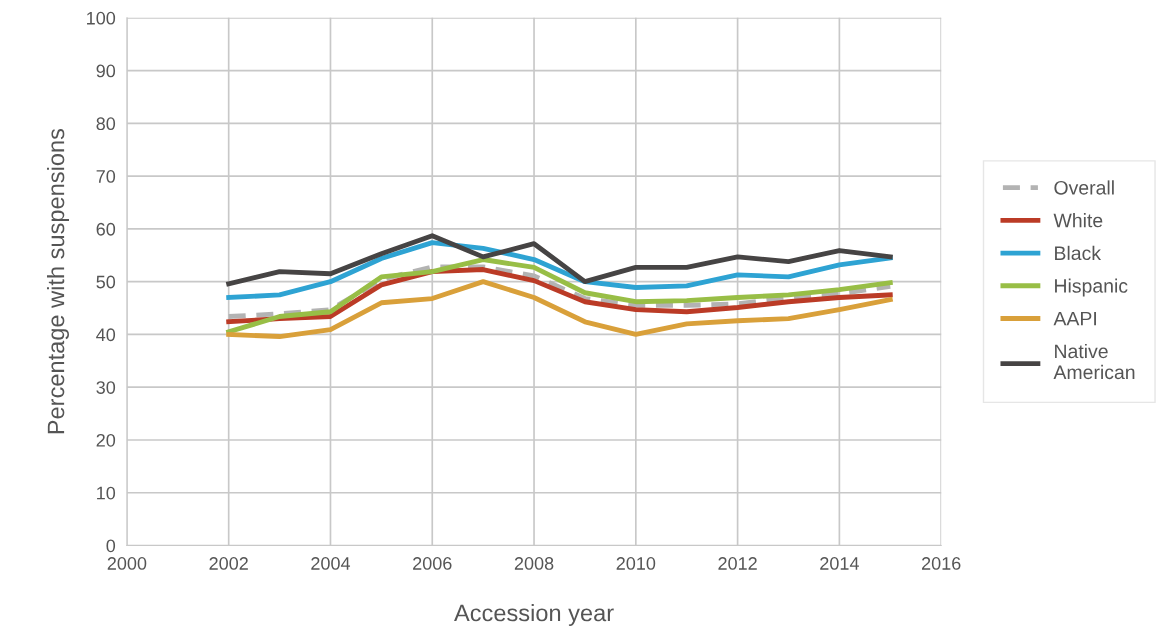 The height and width of the screenshot is (638, 1175). I want to click on y-tick-label: 90, so click(106, 71).